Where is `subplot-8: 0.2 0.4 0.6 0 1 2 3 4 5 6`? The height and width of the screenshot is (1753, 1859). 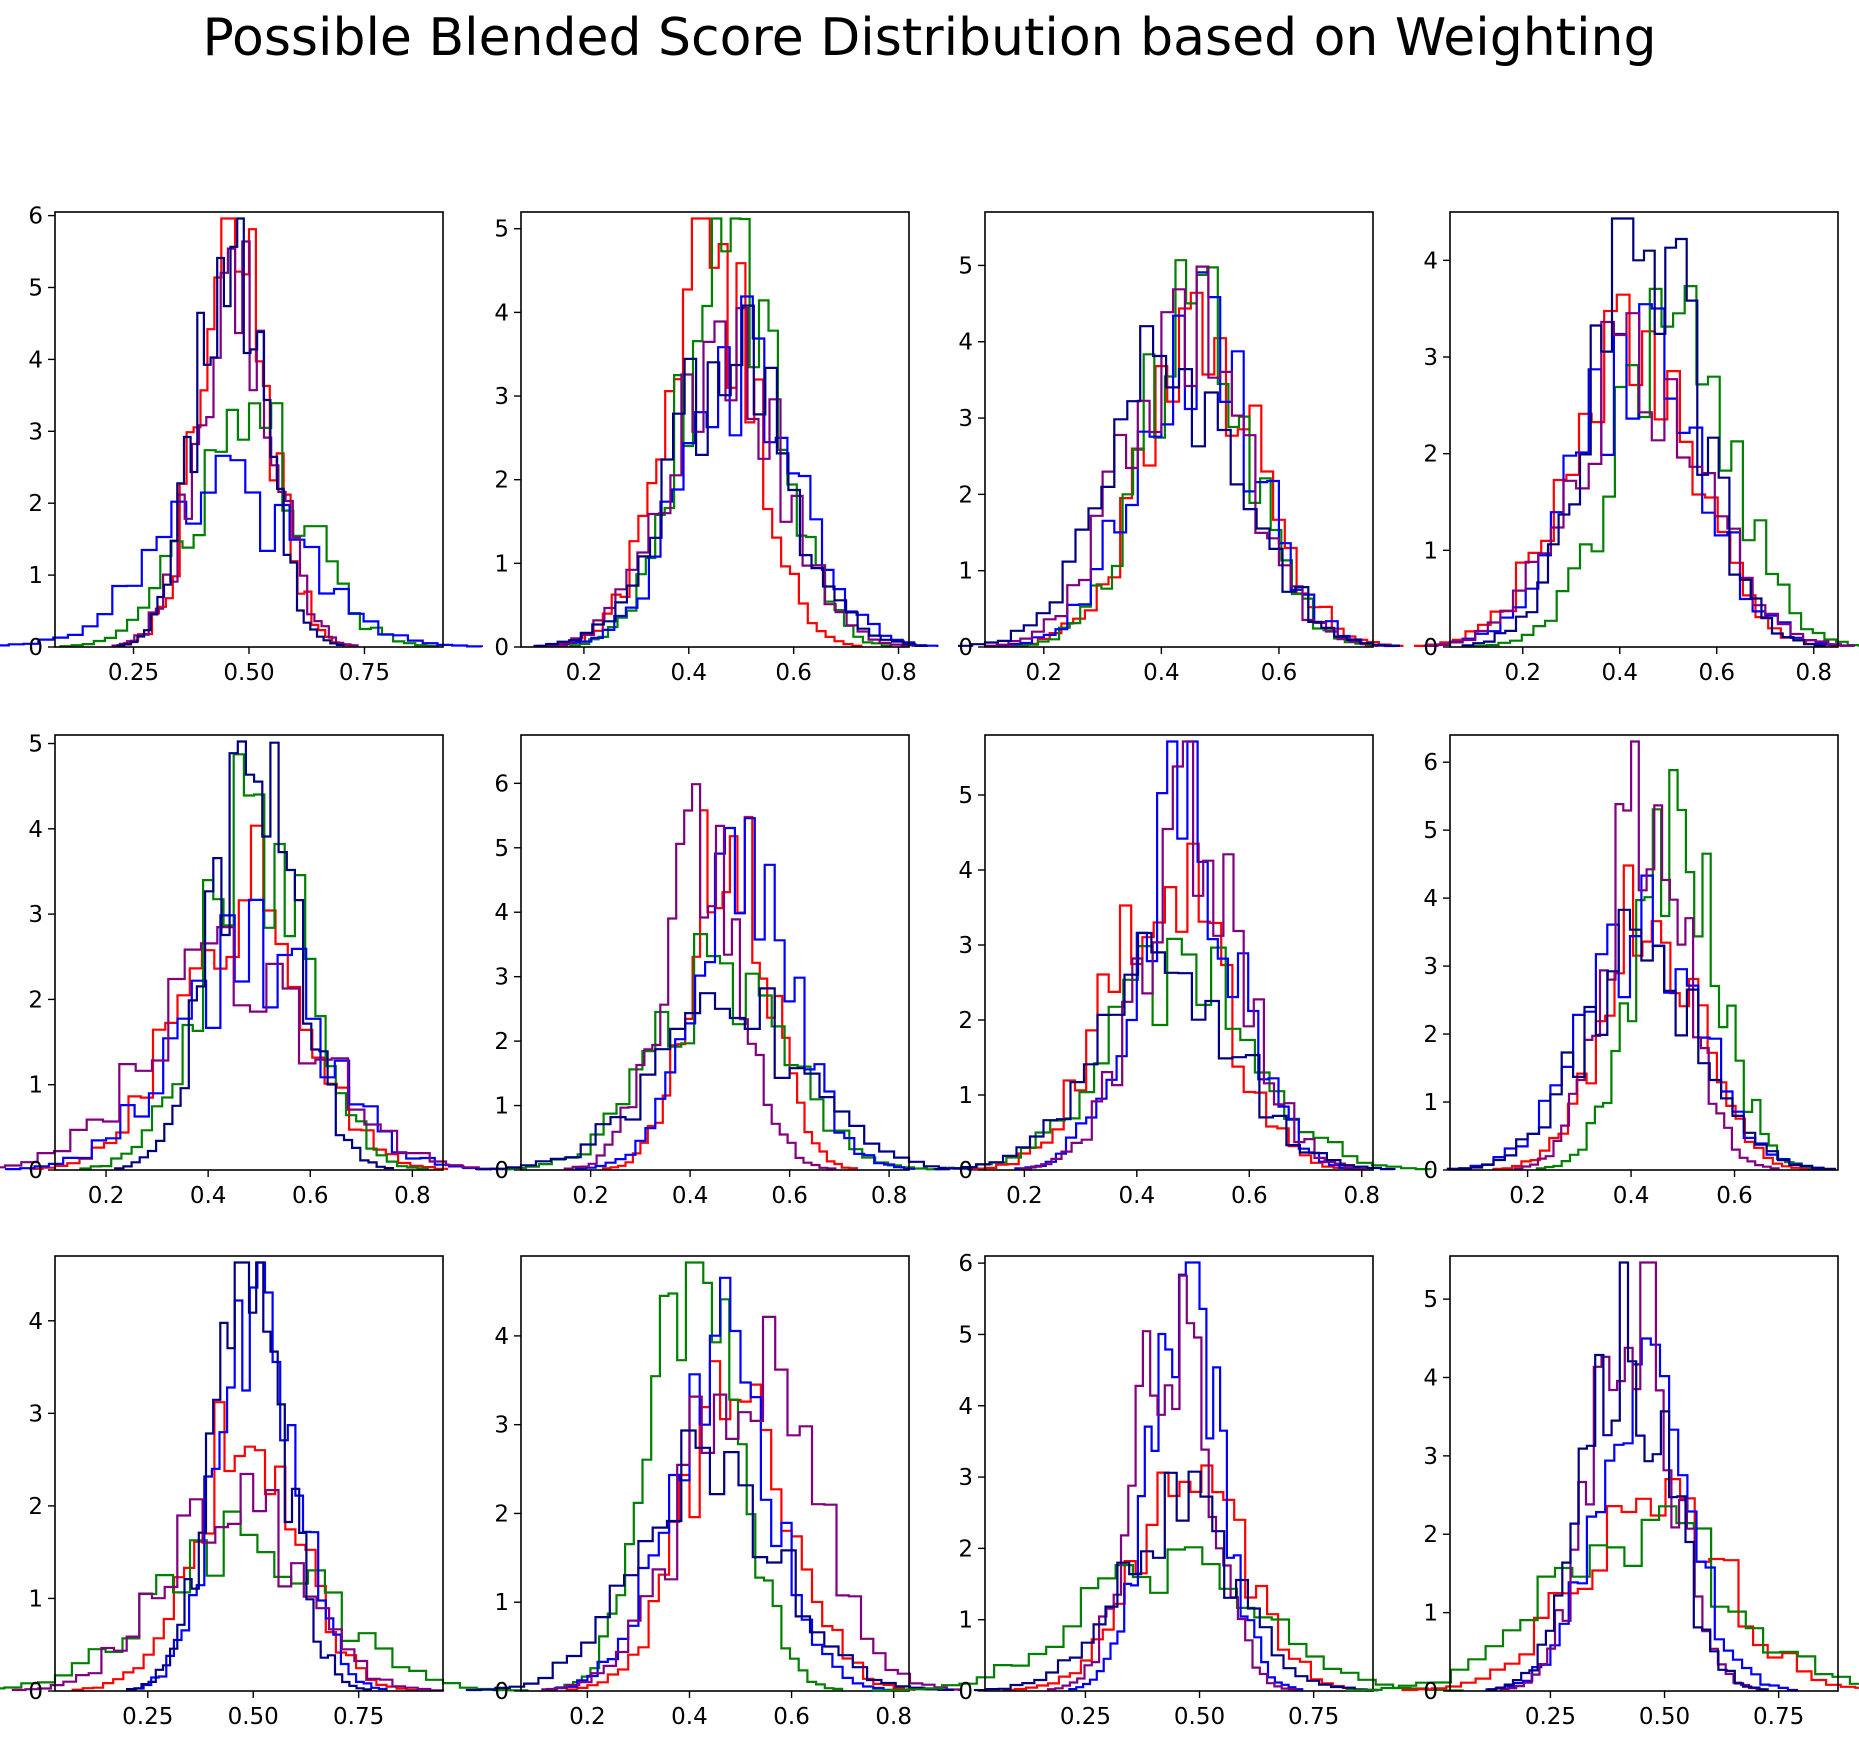 subplot-8: 0.2 0.4 0.6 0 1 2 3 4 5 6 is located at coordinates (1631, 971).